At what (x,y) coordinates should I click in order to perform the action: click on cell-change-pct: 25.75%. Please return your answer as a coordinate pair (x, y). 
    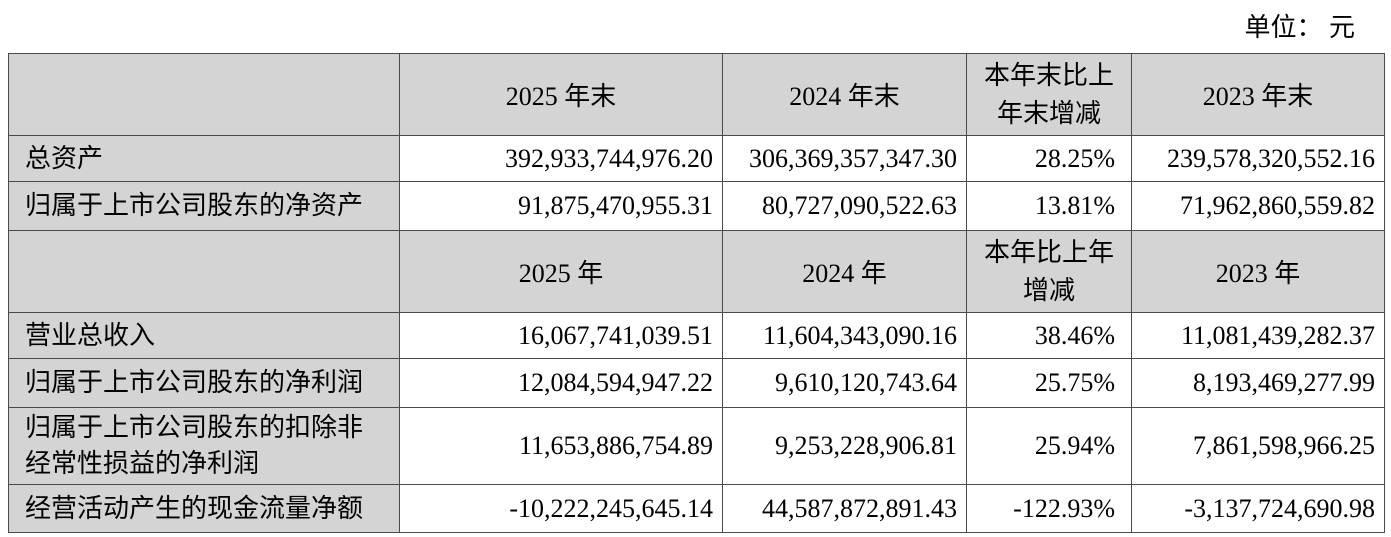
    Looking at the image, I should click on (1049, 383).